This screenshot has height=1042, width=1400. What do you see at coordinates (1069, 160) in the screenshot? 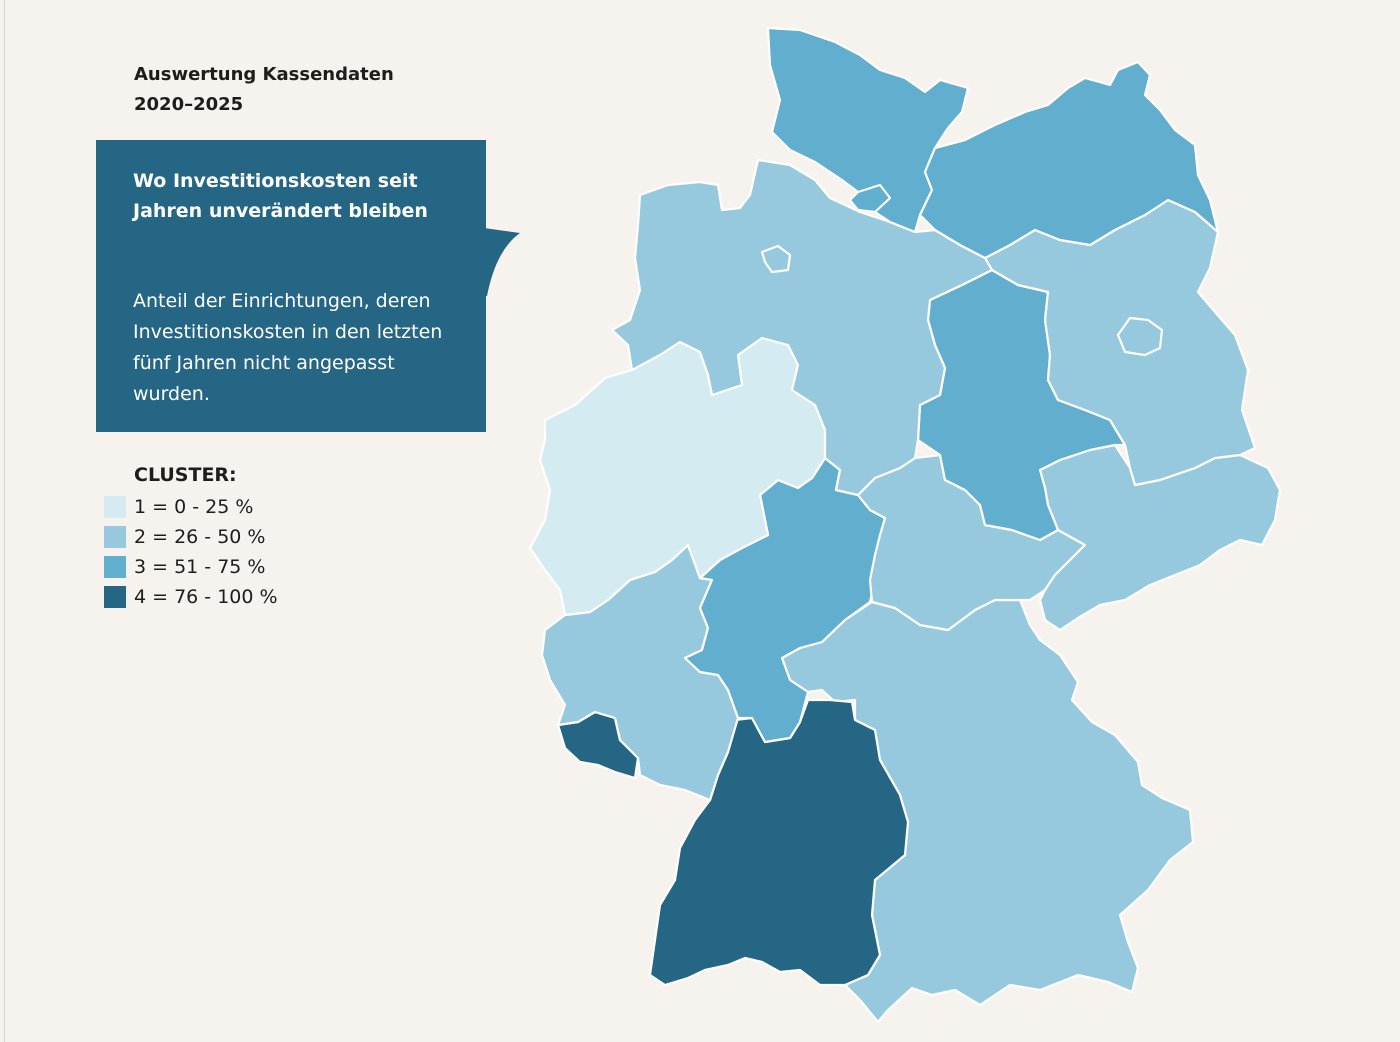
I see `state-mecklenburg-vorpommern` at bounding box center [1069, 160].